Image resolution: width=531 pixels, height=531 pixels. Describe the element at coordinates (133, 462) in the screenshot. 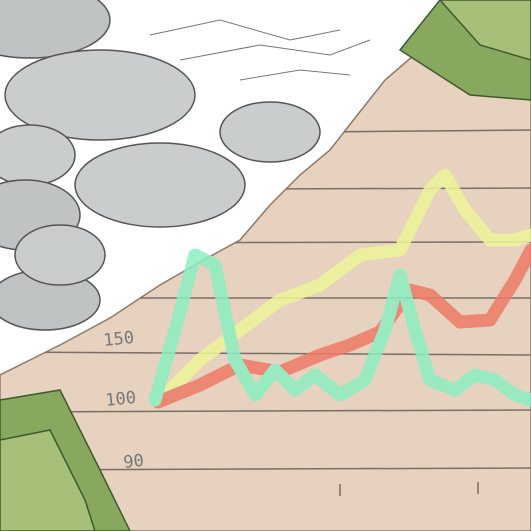

I see `axis-label: 90` at that location.